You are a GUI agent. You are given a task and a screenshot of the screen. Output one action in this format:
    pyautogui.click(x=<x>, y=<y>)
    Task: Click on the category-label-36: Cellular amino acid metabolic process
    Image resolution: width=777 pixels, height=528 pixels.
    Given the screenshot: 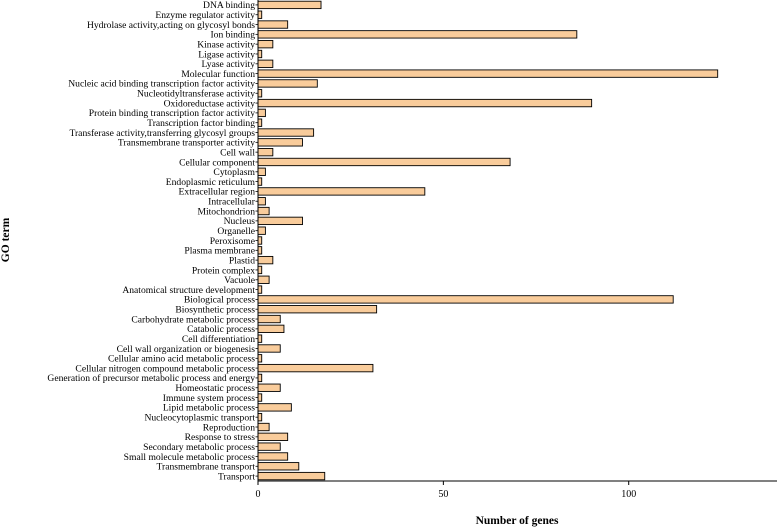 What is the action you would take?
    pyautogui.click(x=181, y=359)
    